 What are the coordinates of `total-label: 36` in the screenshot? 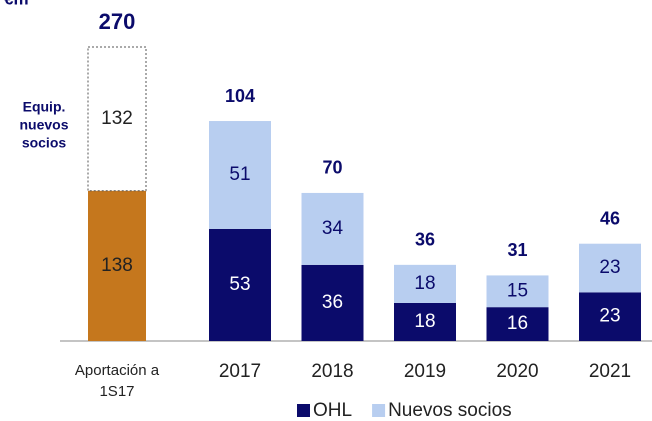 It's located at (425, 240).